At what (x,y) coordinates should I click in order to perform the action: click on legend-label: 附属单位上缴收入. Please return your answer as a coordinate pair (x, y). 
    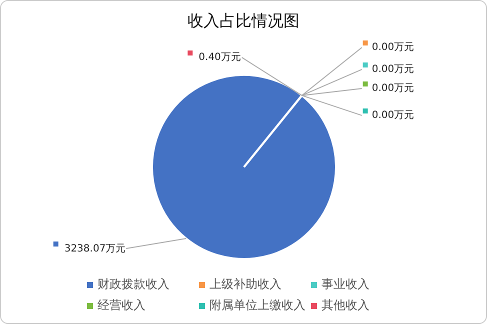
    Looking at the image, I should click on (258, 305).